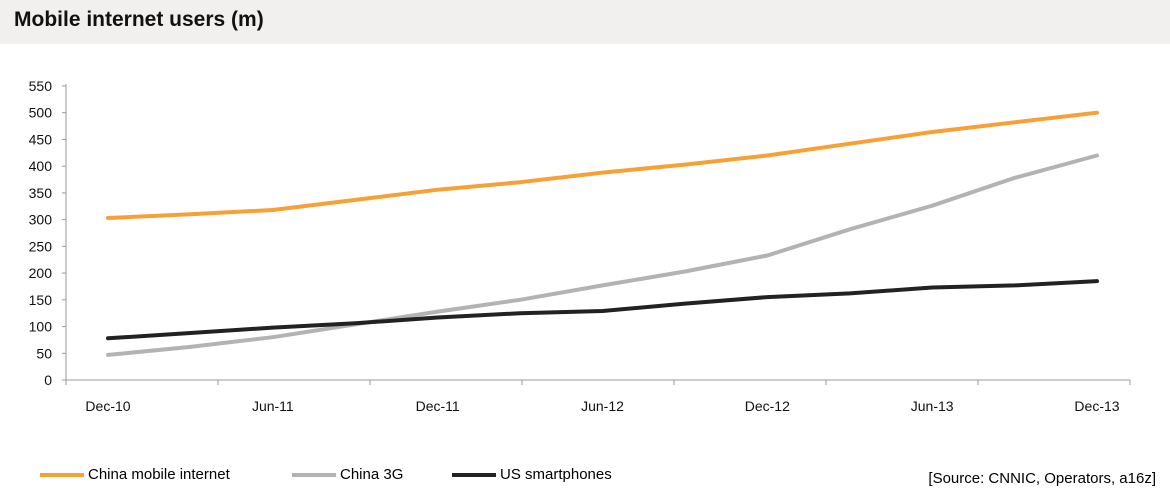 This screenshot has height=502, width=1170. Describe the element at coordinates (602, 310) in the screenshot. I see `series-line-us-smartphones` at that location.